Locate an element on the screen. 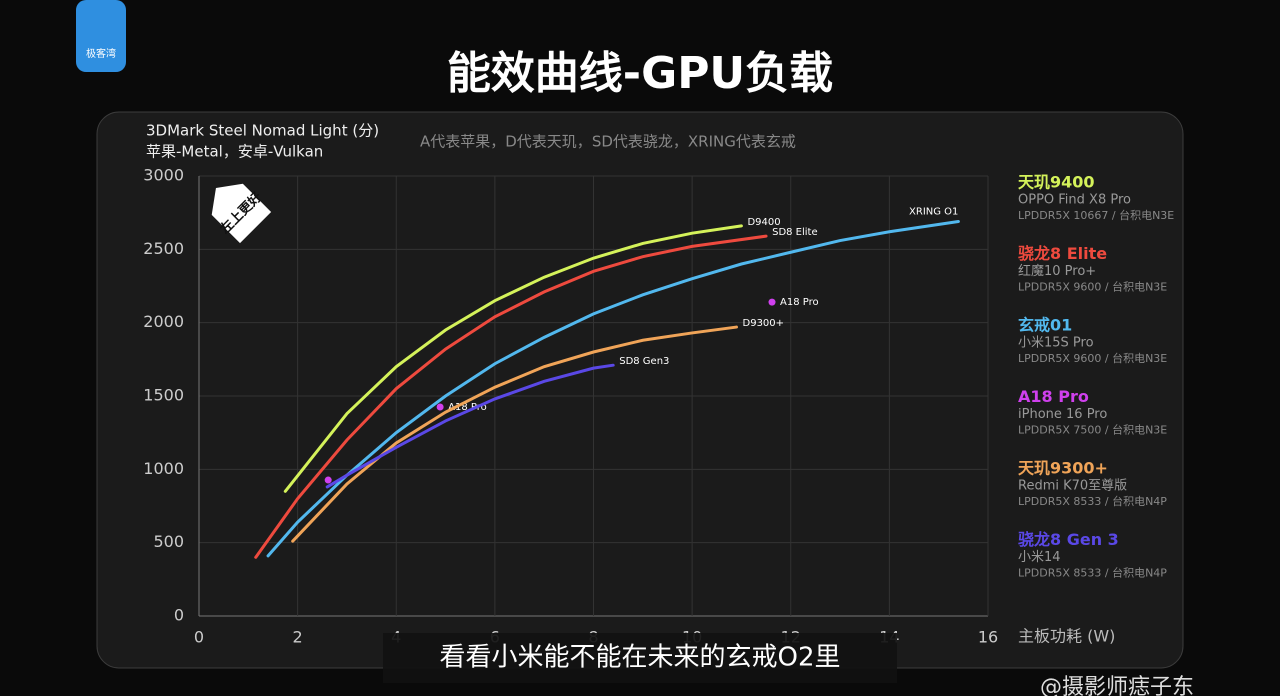  legend-device: 小米15S Pro is located at coordinates (1056, 343).